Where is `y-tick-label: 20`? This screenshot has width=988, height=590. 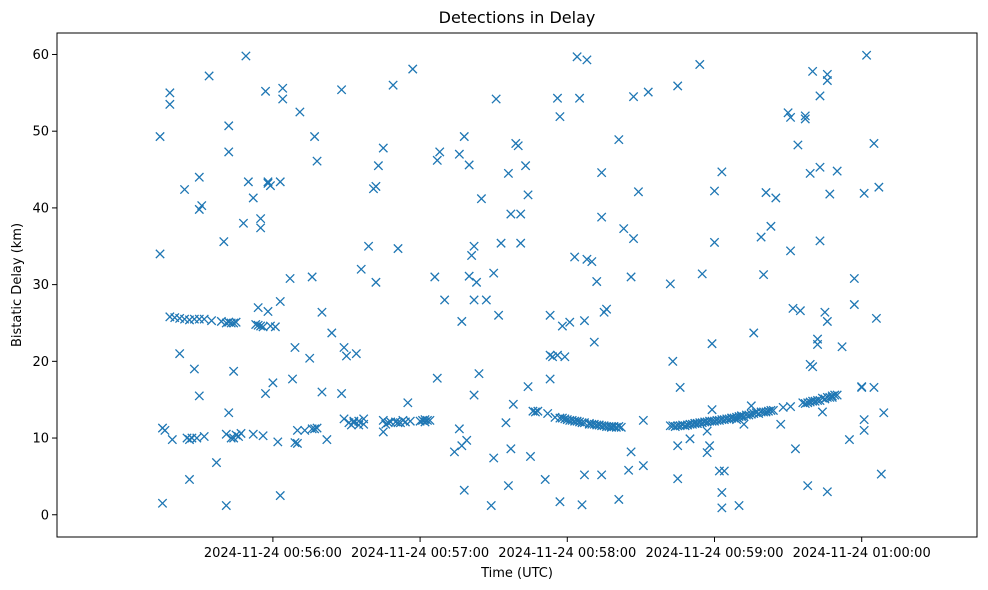
y-tick-label: 20 is located at coordinates (40, 362).